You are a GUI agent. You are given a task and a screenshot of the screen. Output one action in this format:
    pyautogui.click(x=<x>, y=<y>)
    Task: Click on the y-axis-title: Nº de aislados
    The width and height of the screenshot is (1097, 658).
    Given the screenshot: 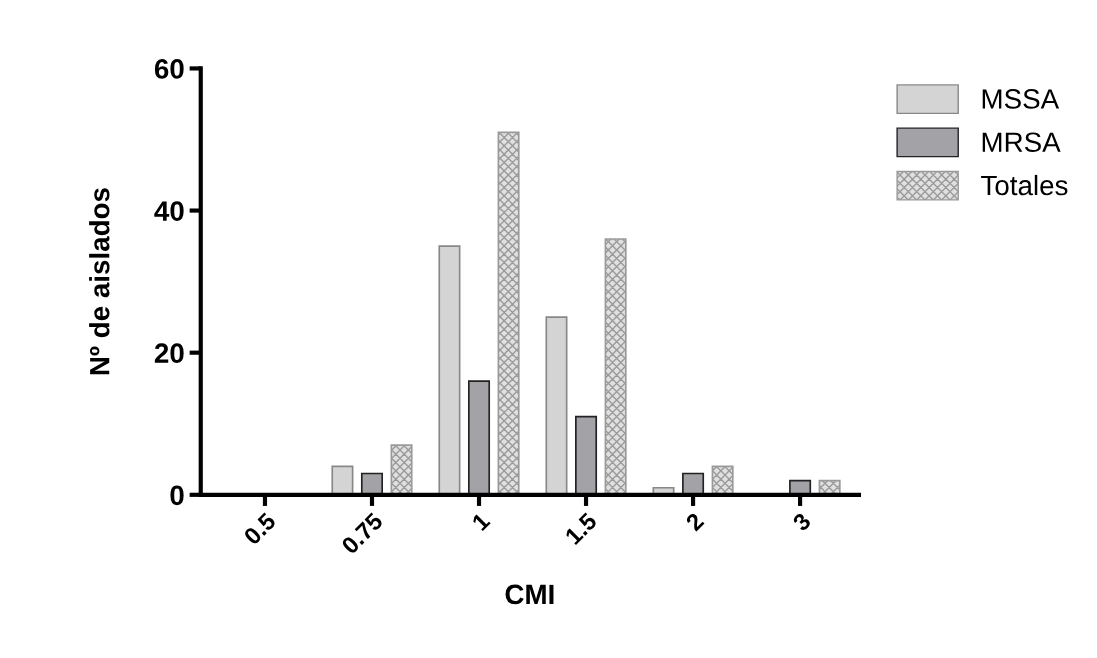 What is the action you would take?
    pyautogui.click(x=99, y=281)
    